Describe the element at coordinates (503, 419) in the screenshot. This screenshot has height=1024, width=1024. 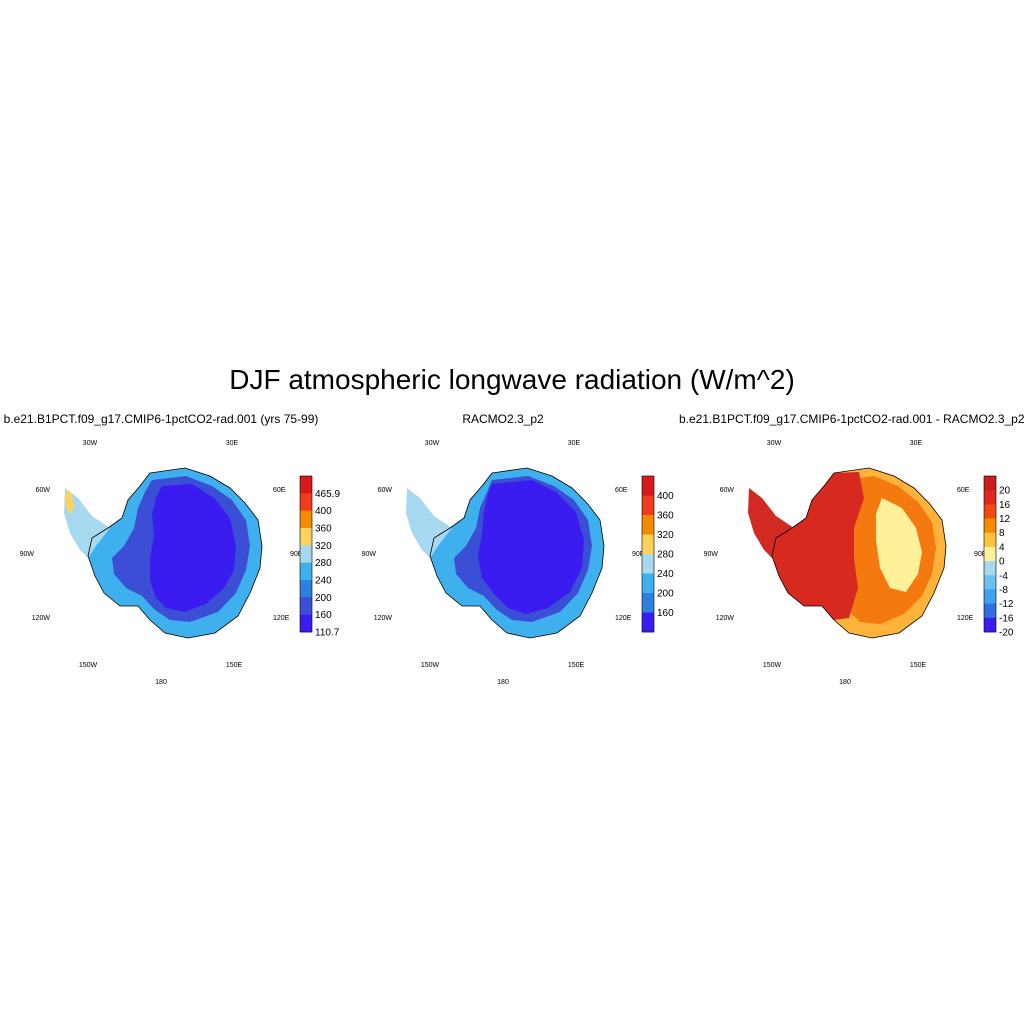
I see `panel-title: RACMO2.3_p2` at that location.